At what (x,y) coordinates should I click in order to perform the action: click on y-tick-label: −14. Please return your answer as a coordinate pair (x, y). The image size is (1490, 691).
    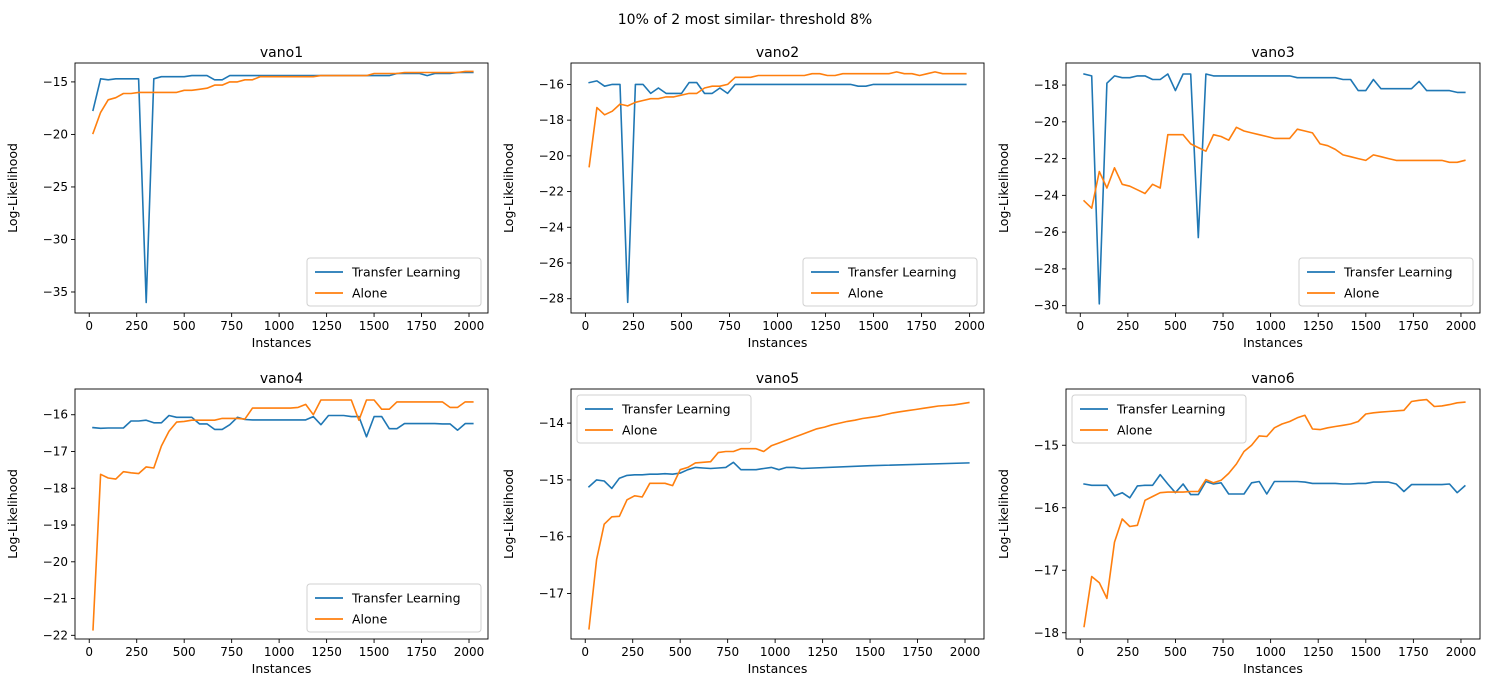
    Looking at the image, I should click on (551, 423).